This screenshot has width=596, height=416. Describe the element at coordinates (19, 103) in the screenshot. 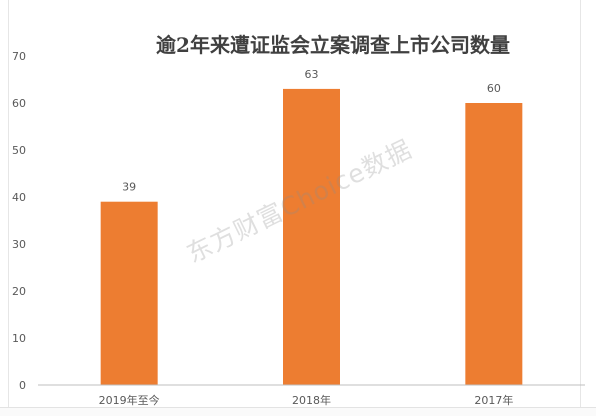

I see `y-tick-label: 60` at that location.